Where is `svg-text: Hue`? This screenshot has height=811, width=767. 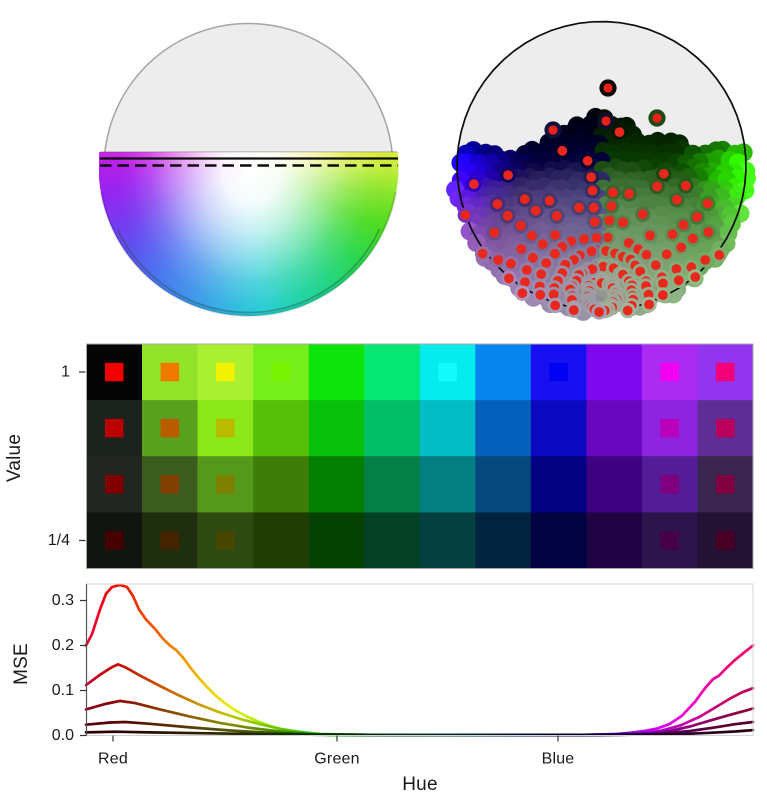
svg-text: Hue is located at coordinates (419, 784).